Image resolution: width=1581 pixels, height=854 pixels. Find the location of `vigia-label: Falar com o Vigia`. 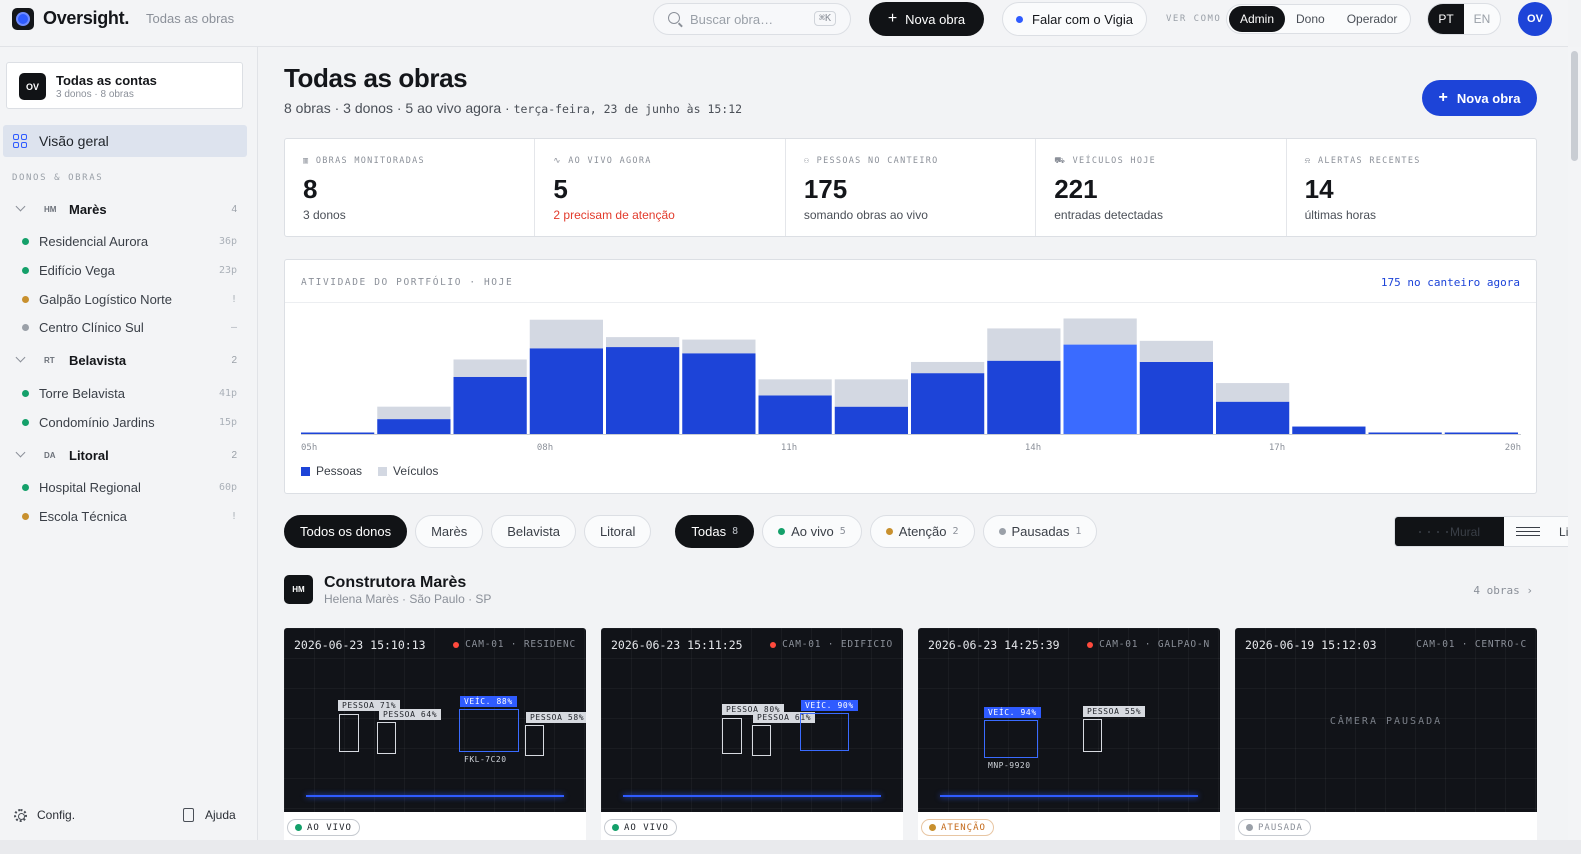

vigia-label: Falar com o Vigia is located at coordinates (1082, 19).